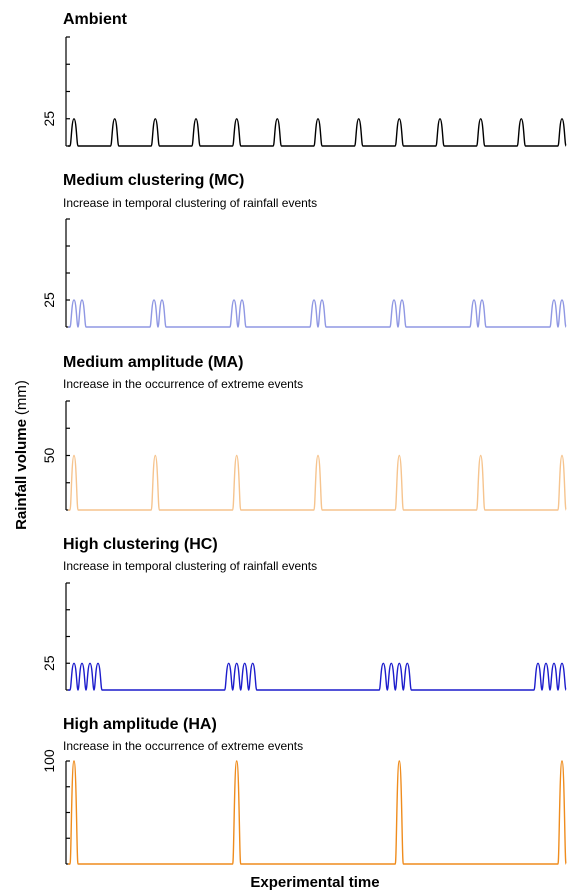 The height and width of the screenshot is (894, 568). I want to click on y-axis-title-unit: (mm), so click(21, 397).